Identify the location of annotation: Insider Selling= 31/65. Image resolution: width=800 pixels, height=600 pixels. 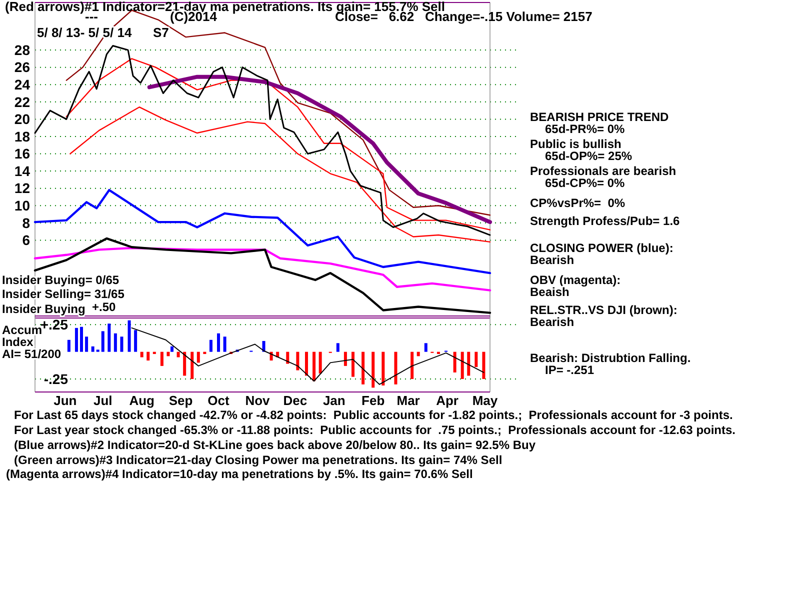
(63, 294).